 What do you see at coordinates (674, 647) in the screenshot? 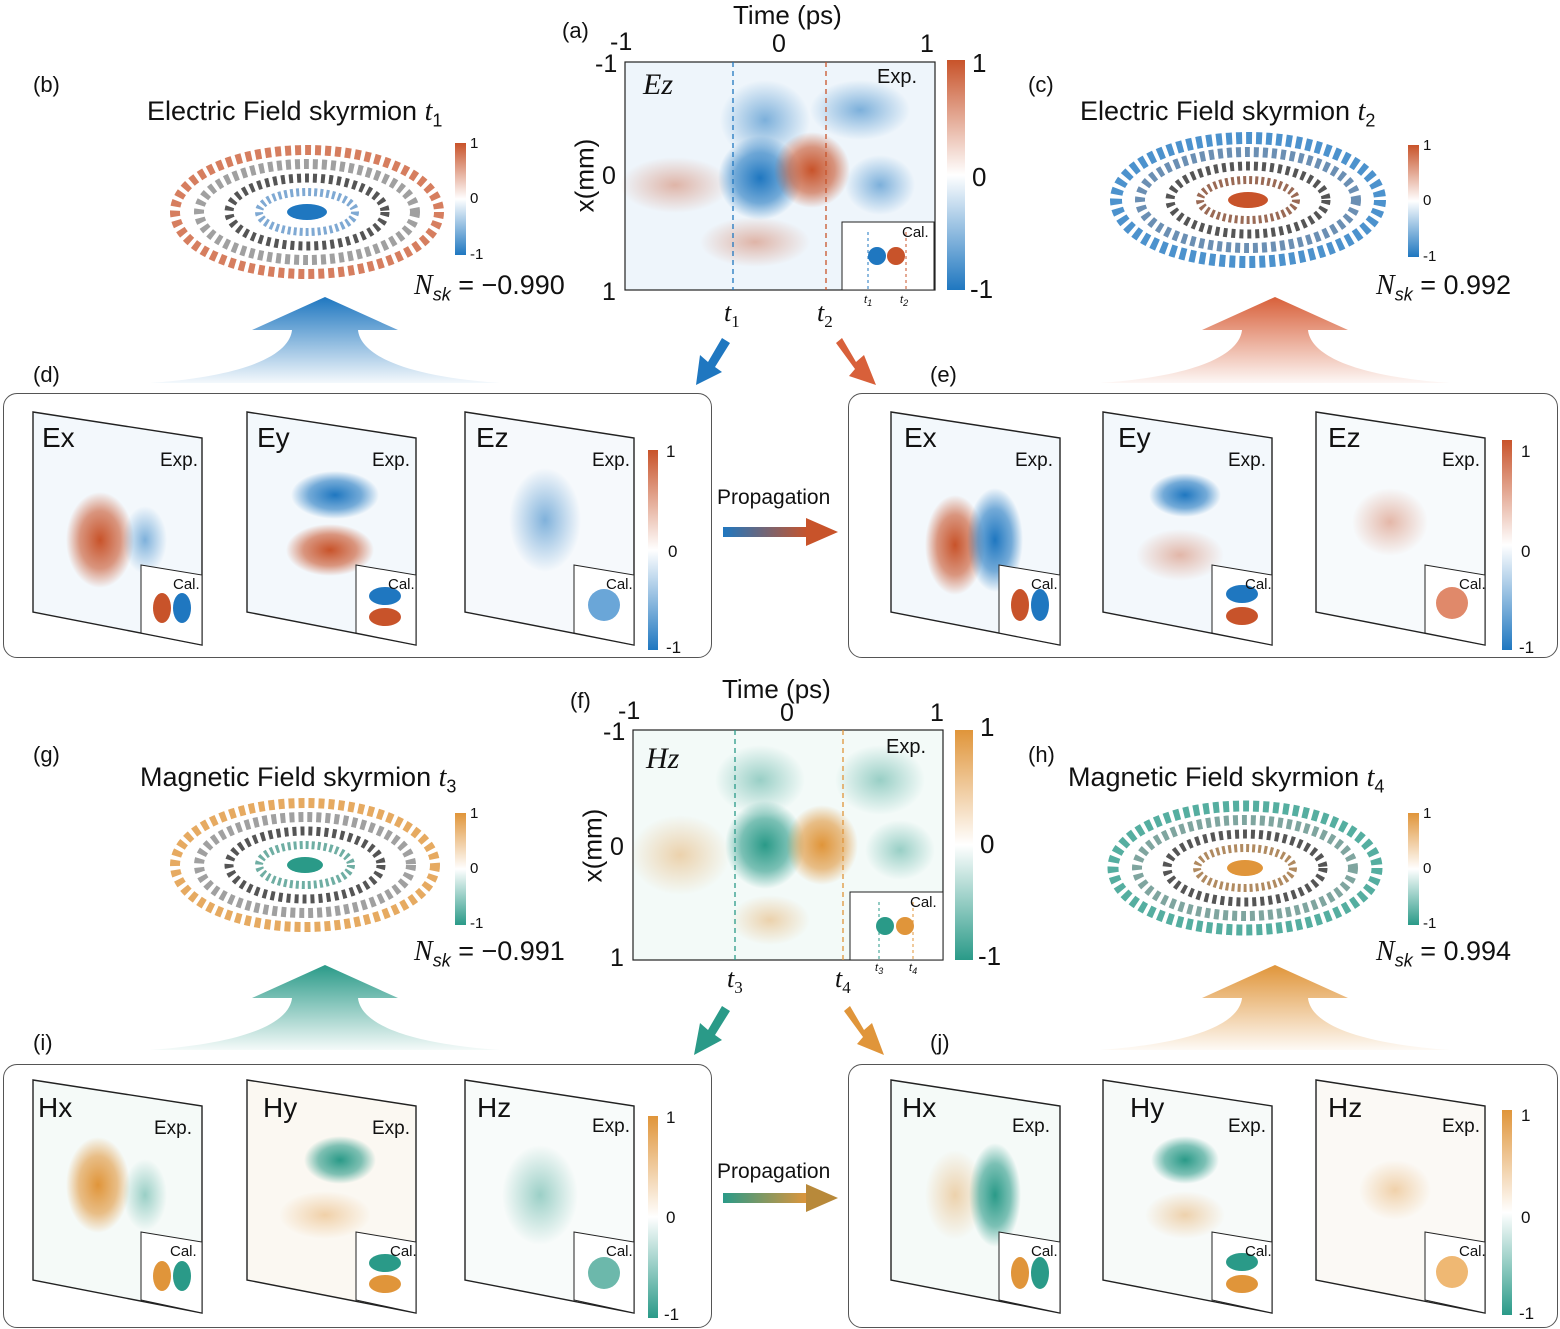
I see `cb-d-min: -1` at bounding box center [674, 647].